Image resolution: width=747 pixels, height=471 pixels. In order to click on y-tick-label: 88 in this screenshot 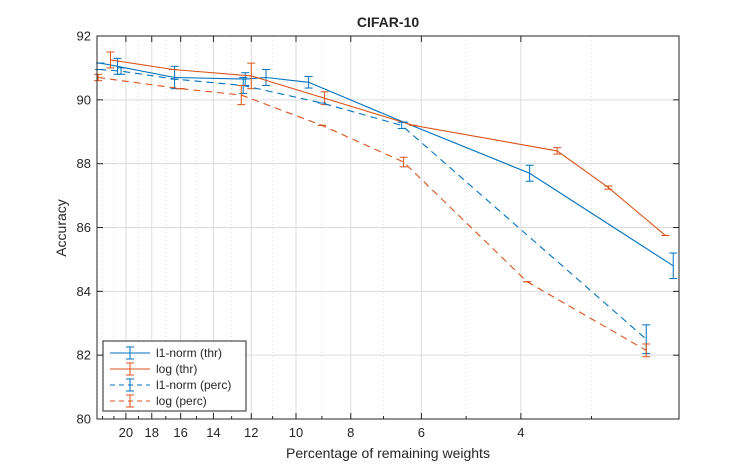, I will do `click(84, 163)`.